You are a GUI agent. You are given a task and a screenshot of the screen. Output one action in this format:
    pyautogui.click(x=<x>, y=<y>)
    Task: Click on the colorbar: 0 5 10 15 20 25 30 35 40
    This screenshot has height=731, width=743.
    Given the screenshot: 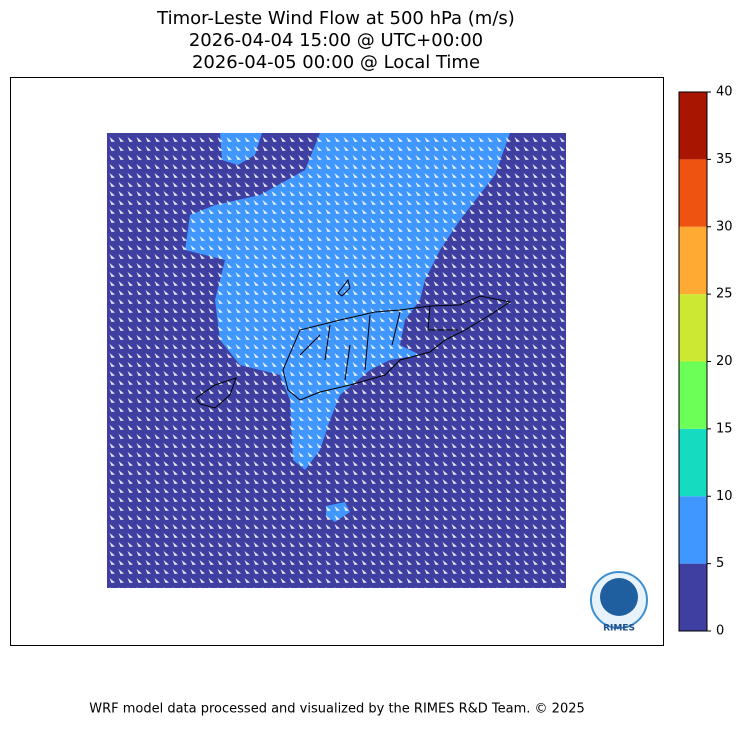 What is the action you would take?
    pyautogui.click(x=705, y=362)
    